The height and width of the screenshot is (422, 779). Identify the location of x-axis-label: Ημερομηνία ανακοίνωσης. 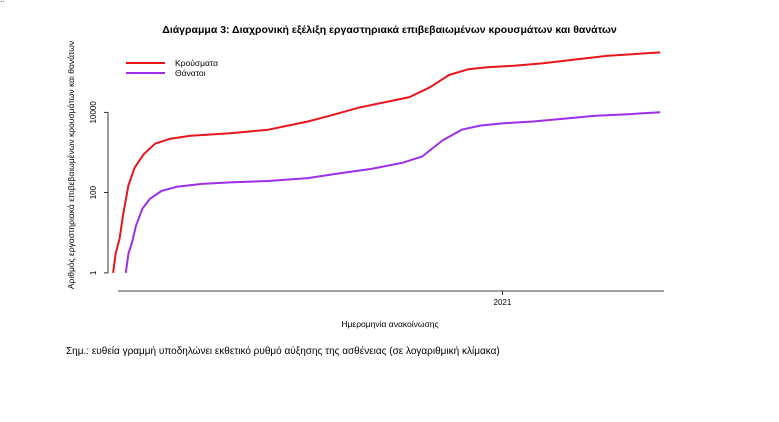
(389, 324).